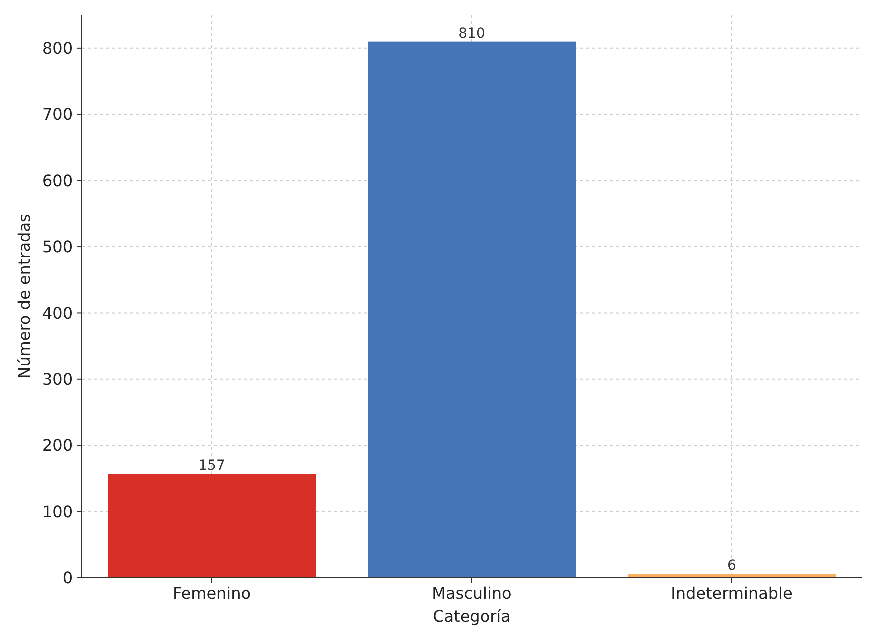  What do you see at coordinates (57, 180) in the screenshot?
I see `y-tick-label: 600` at bounding box center [57, 180].